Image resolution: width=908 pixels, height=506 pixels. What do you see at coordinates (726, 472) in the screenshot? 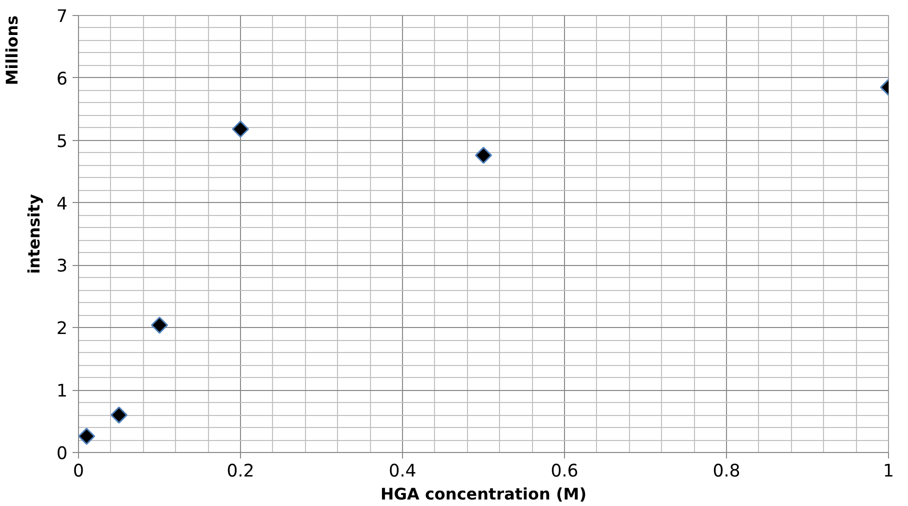
I see `x-tick-label: 0.8` at bounding box center [726, 472].